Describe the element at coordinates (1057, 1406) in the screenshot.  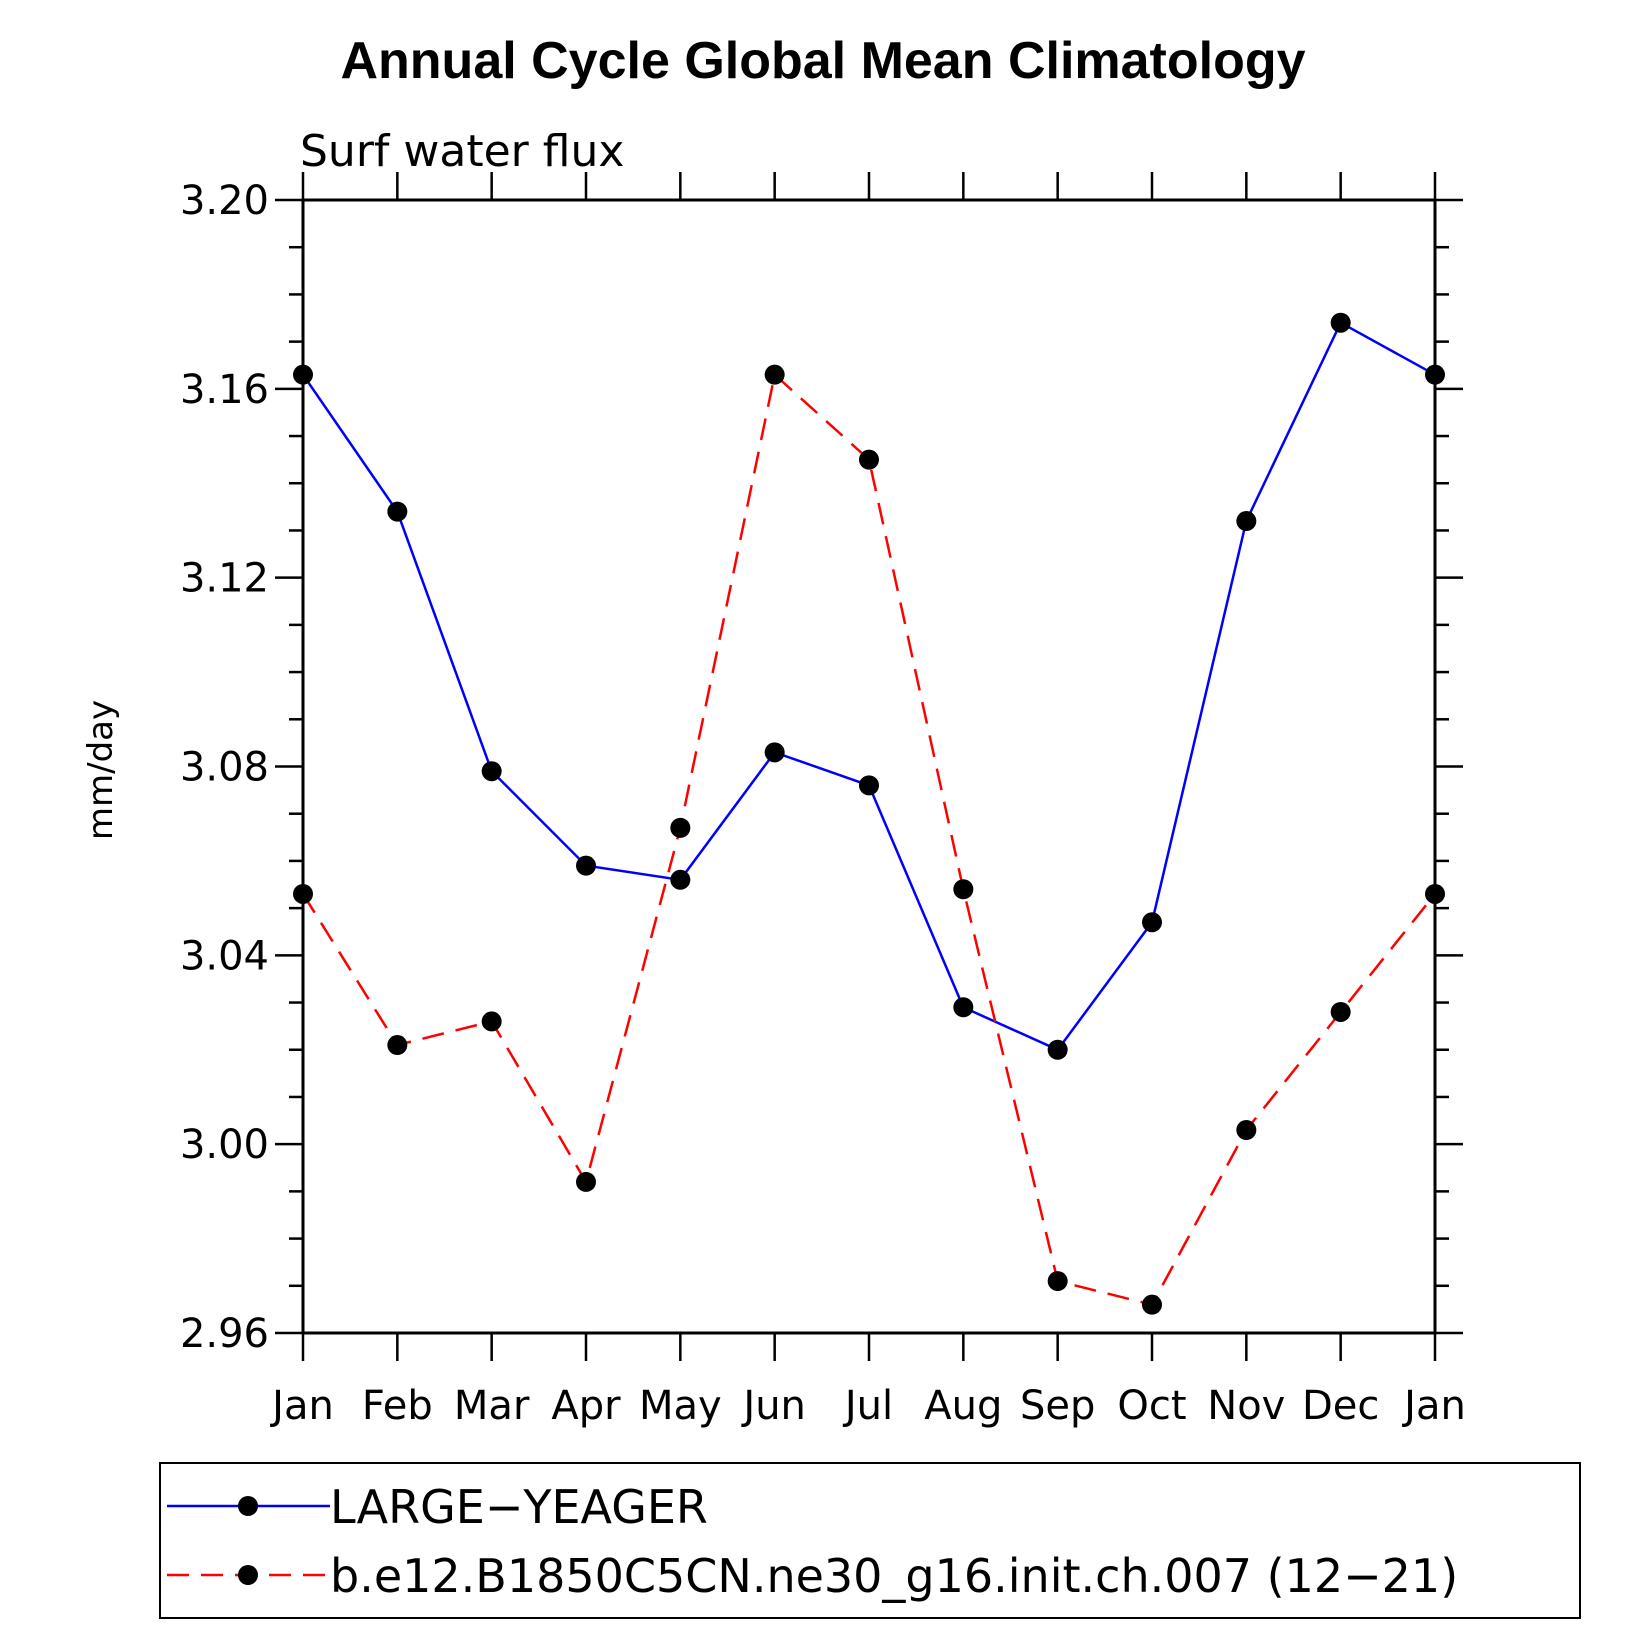
I see `x-tick-label: Sep` at that location.